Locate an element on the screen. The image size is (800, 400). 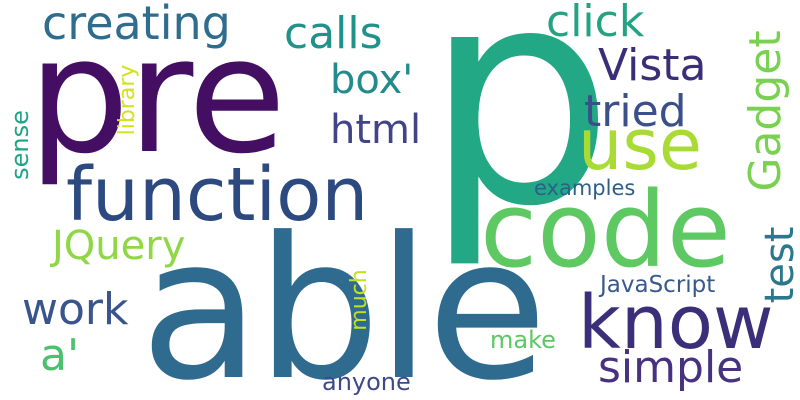
word-vista: Vista is located at coordinates (652, 65).